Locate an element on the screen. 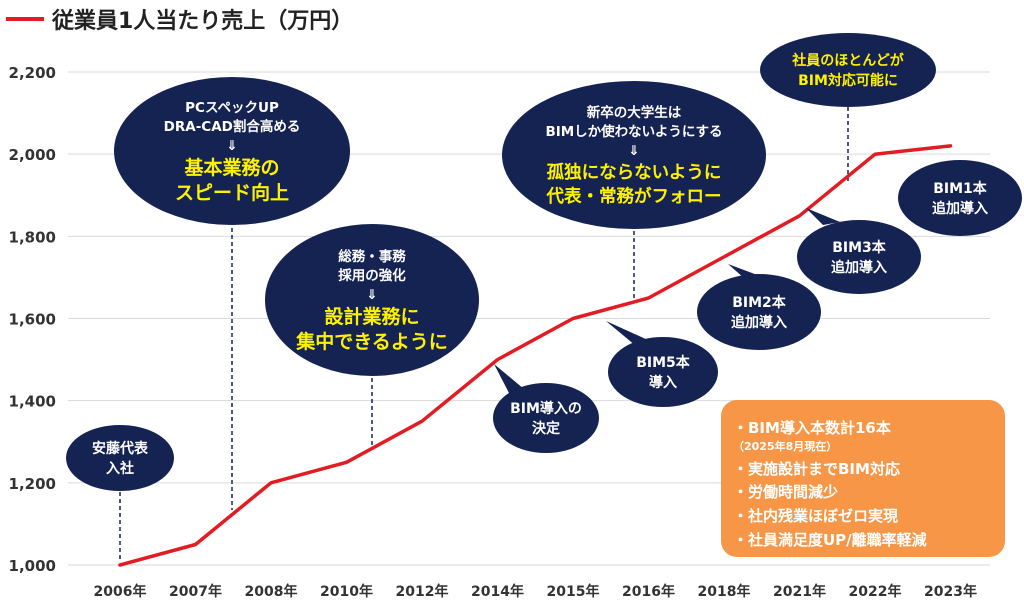 Image resolution: width=1024 pixels, height=608 pixels. bubble-text: BIM5本 is located at coordinates (663, 362).